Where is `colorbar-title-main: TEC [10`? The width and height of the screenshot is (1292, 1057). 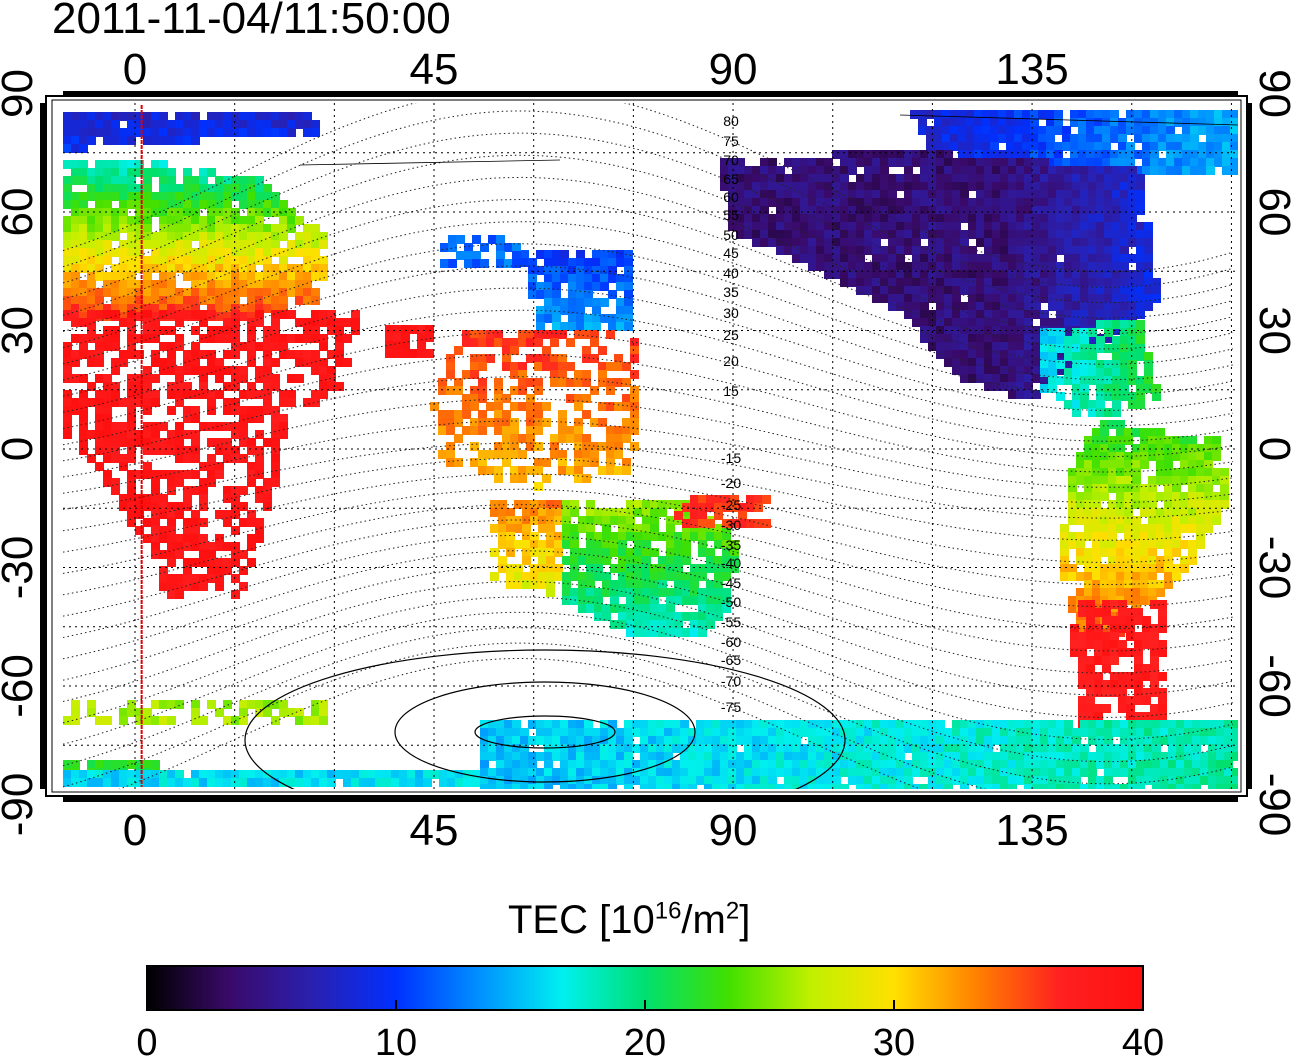
colorbar-title-main: TEC [10 is located at coordinates (581, 920).